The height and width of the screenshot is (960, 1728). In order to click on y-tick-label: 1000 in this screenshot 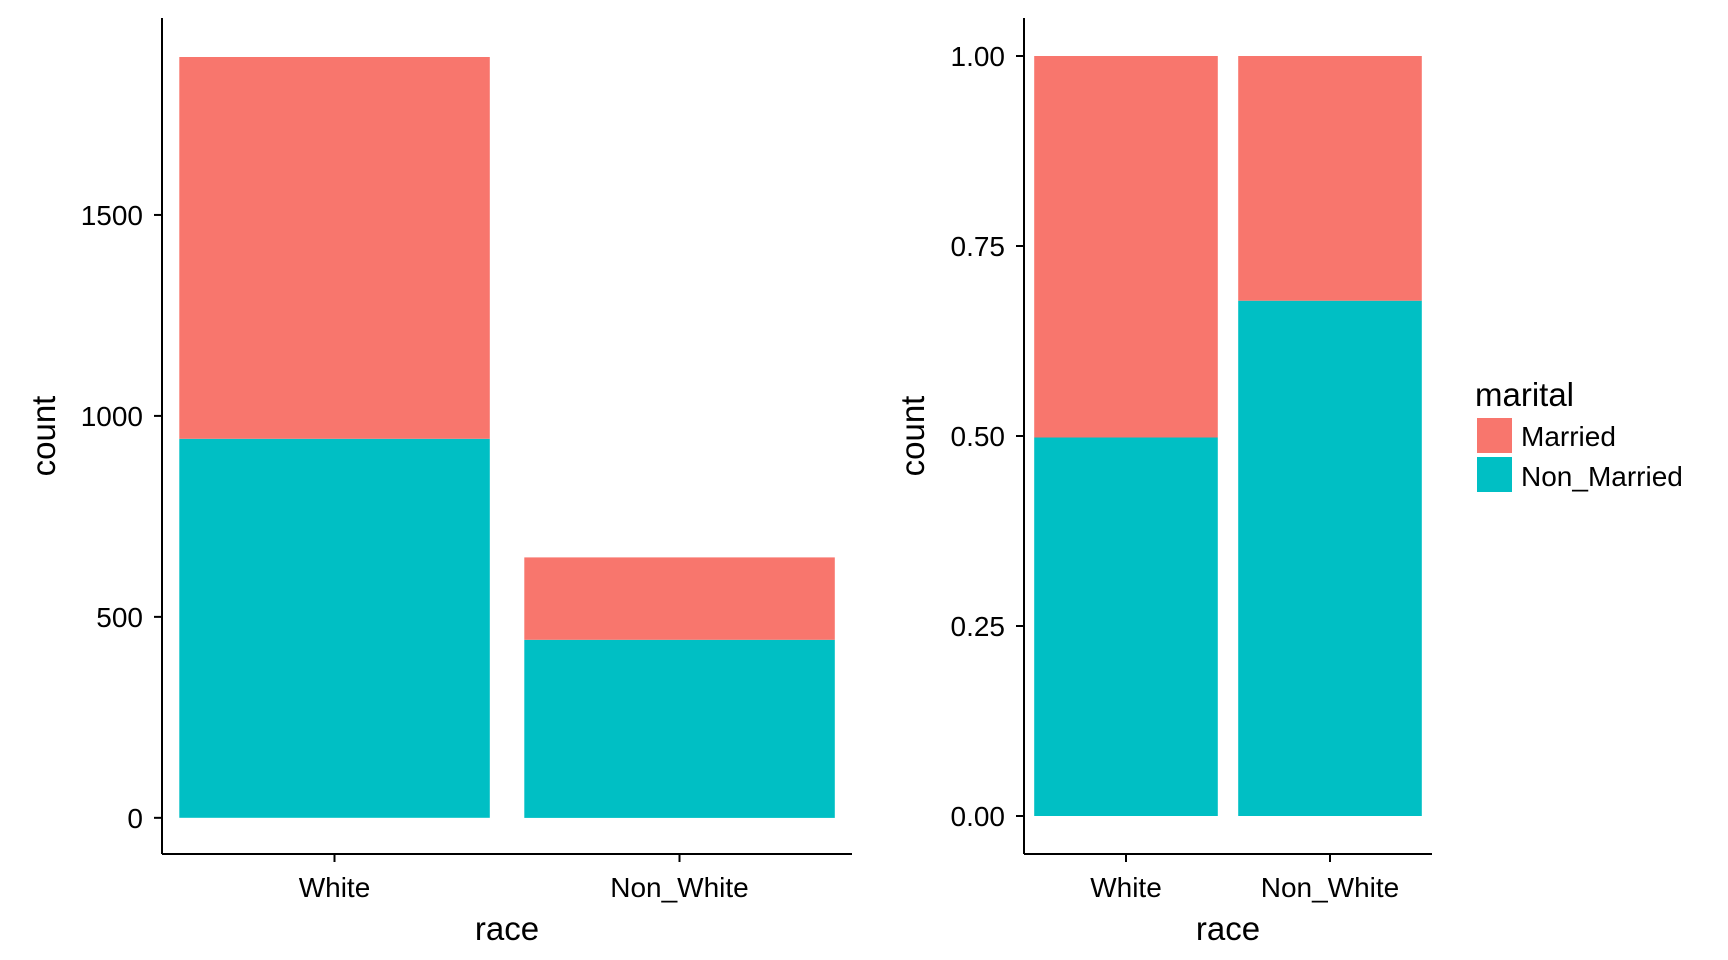, I will do `click(112, 416)`.